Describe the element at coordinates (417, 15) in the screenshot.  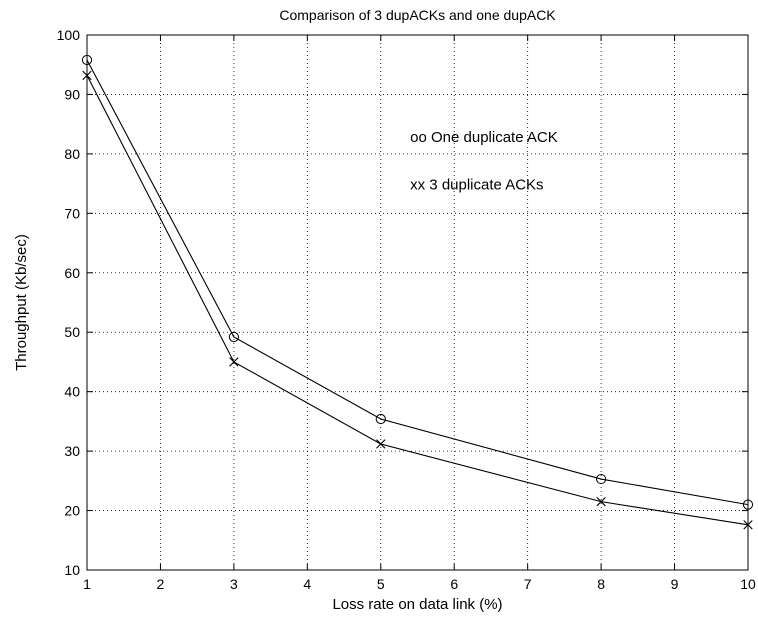
I see `chart-title: Comparison of 3 dupACKs and one dupACK` at that location.